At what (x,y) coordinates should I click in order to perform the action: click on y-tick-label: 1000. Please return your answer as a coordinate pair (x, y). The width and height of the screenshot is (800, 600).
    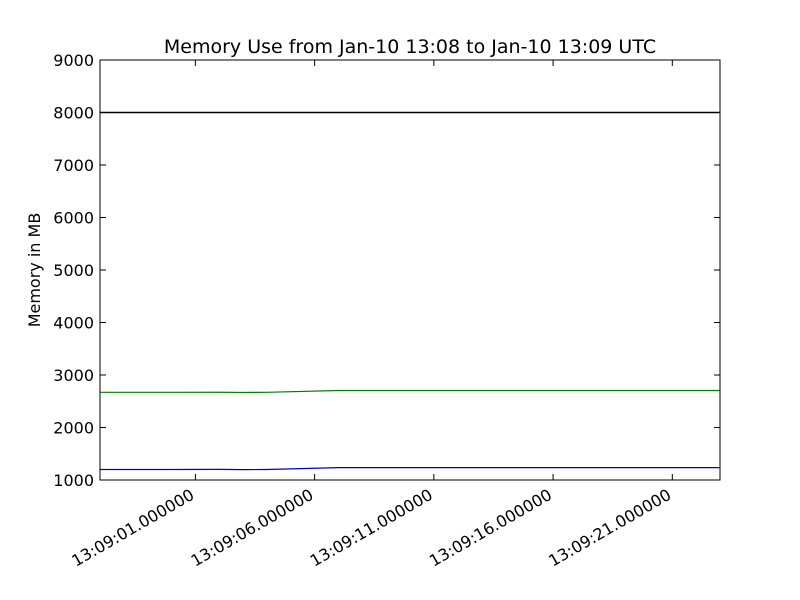
    Looking at the image, I should click on (73, 480).